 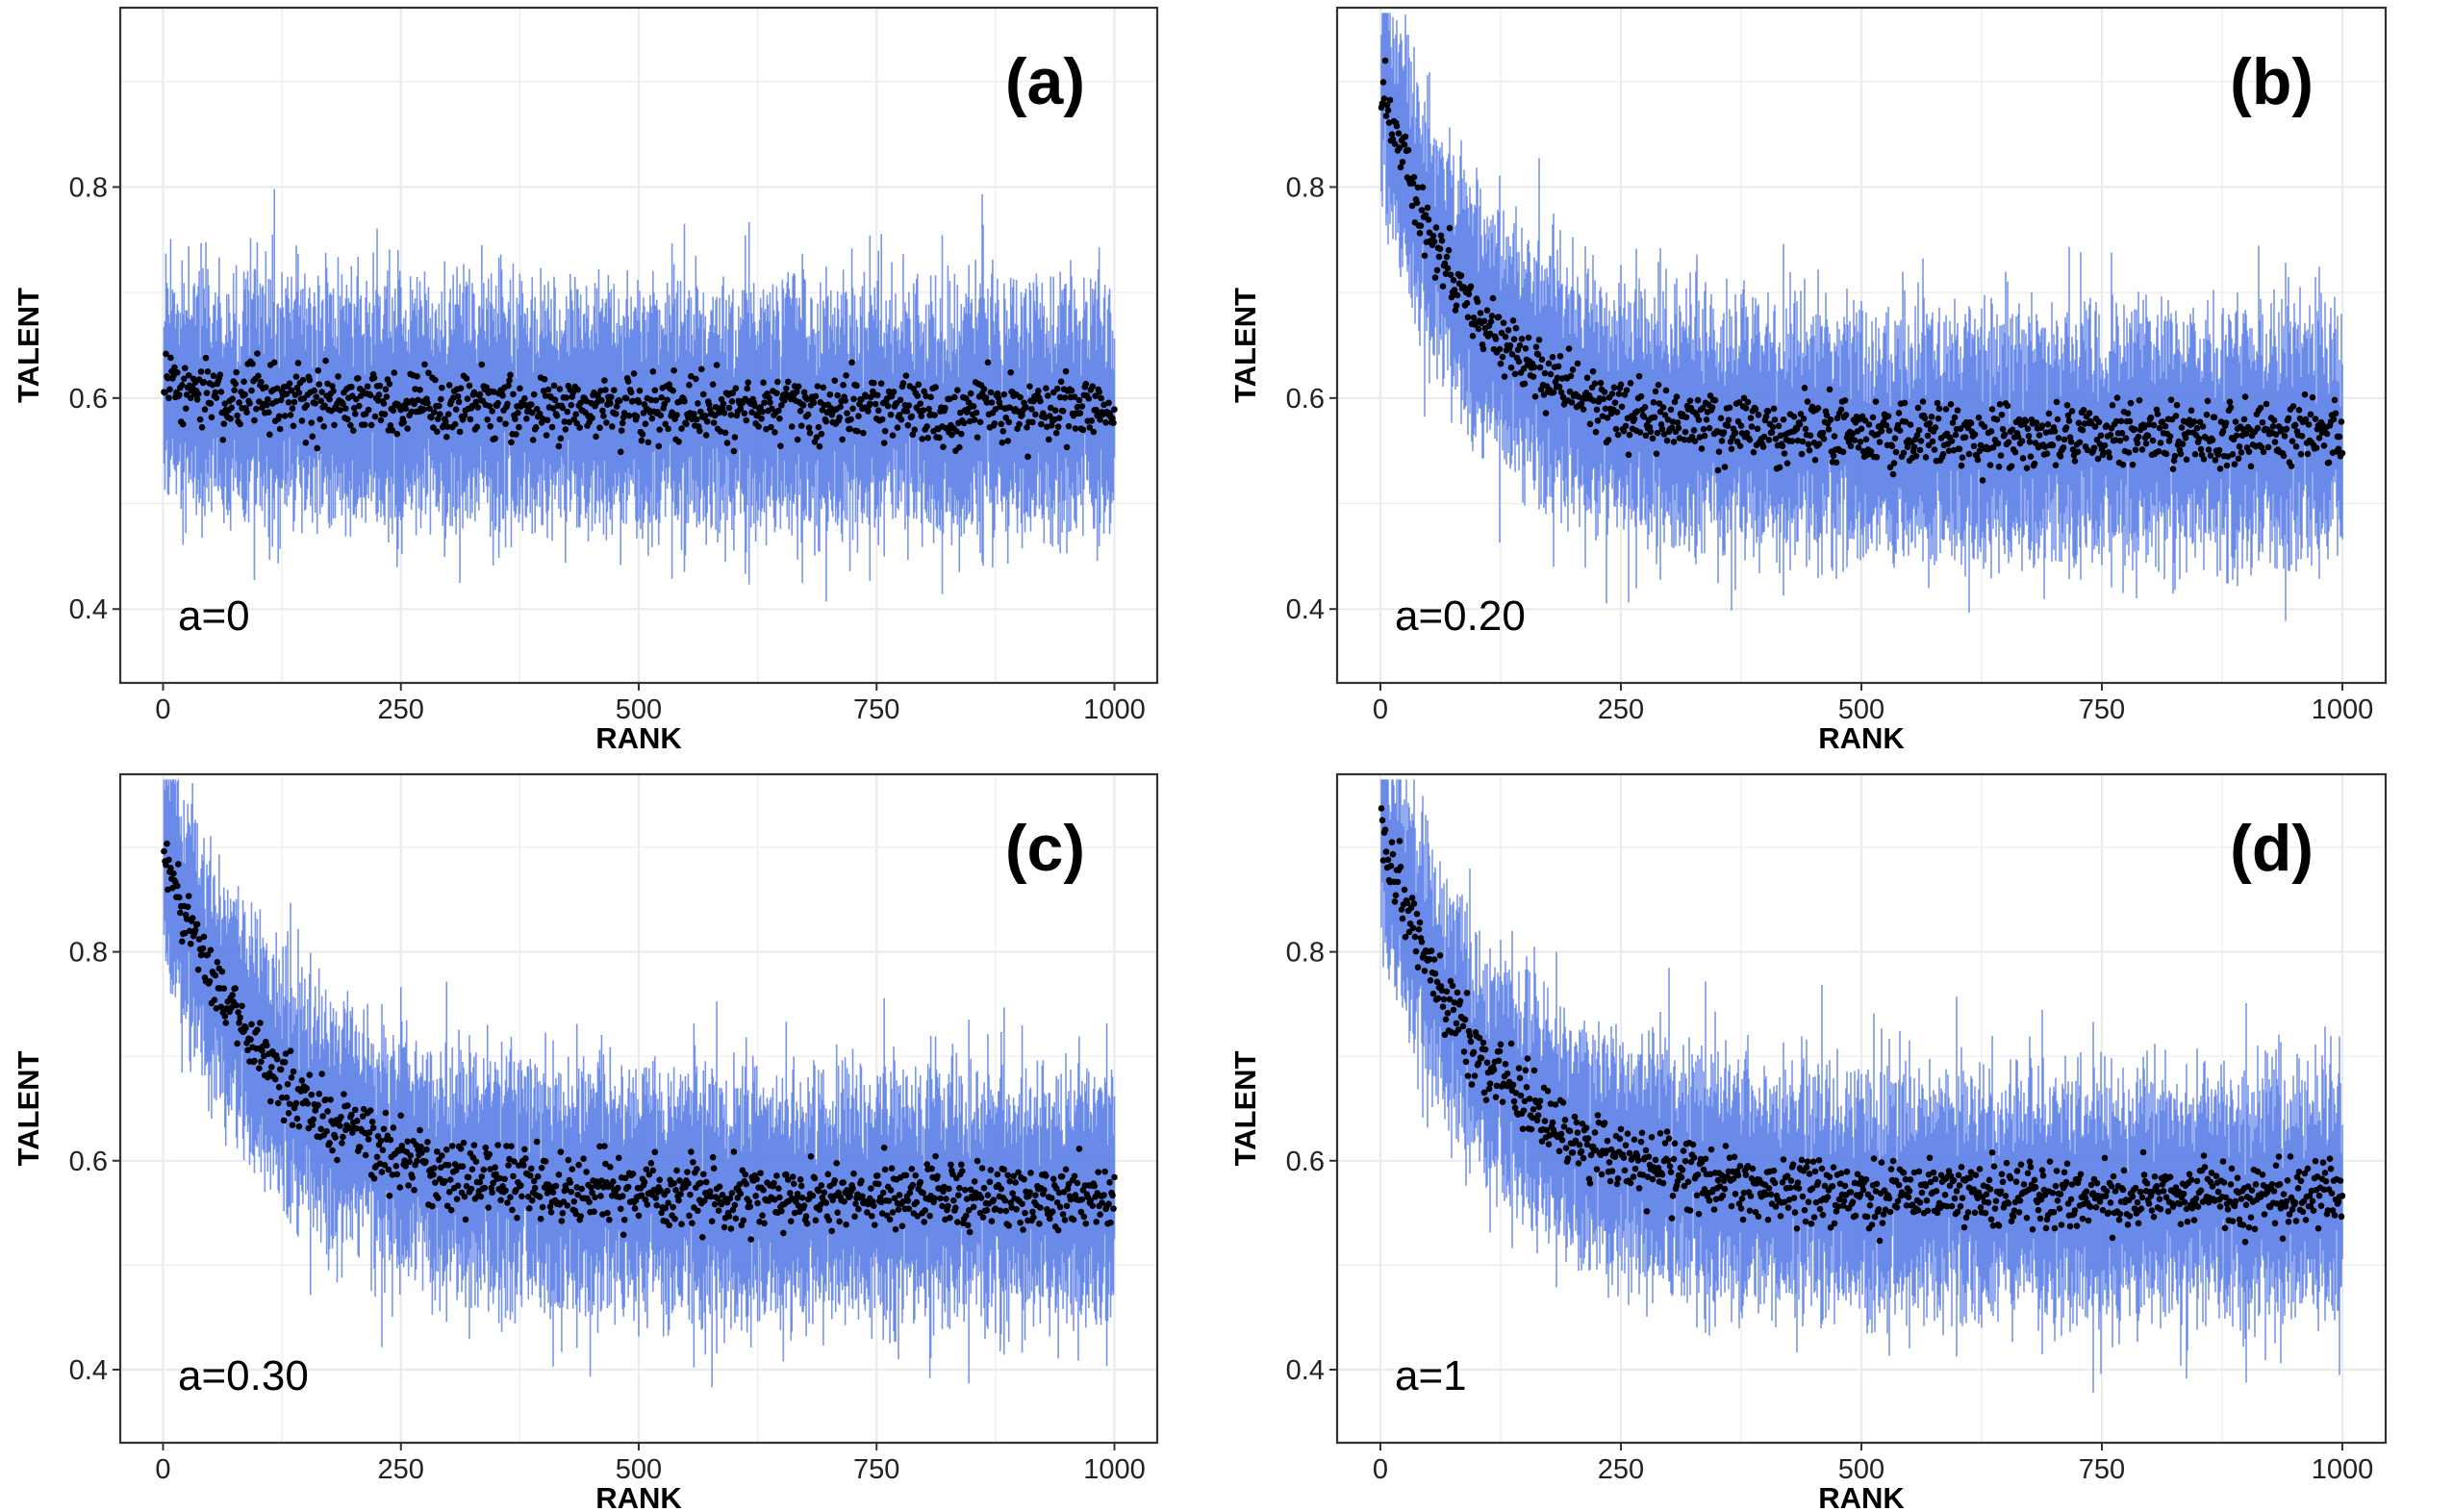 I want to click on x-axis-title: RANK, so click(x=638, y=738).